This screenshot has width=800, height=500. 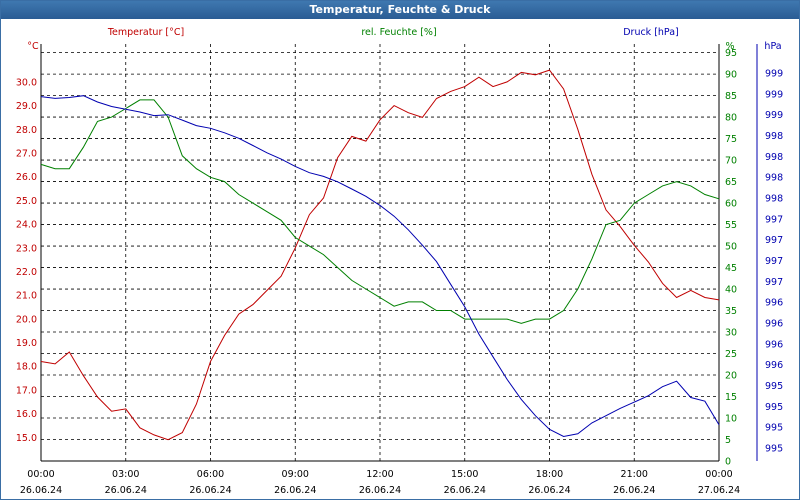 I want to click on y-tick-humidity: 20, so click(x=731, y=376).